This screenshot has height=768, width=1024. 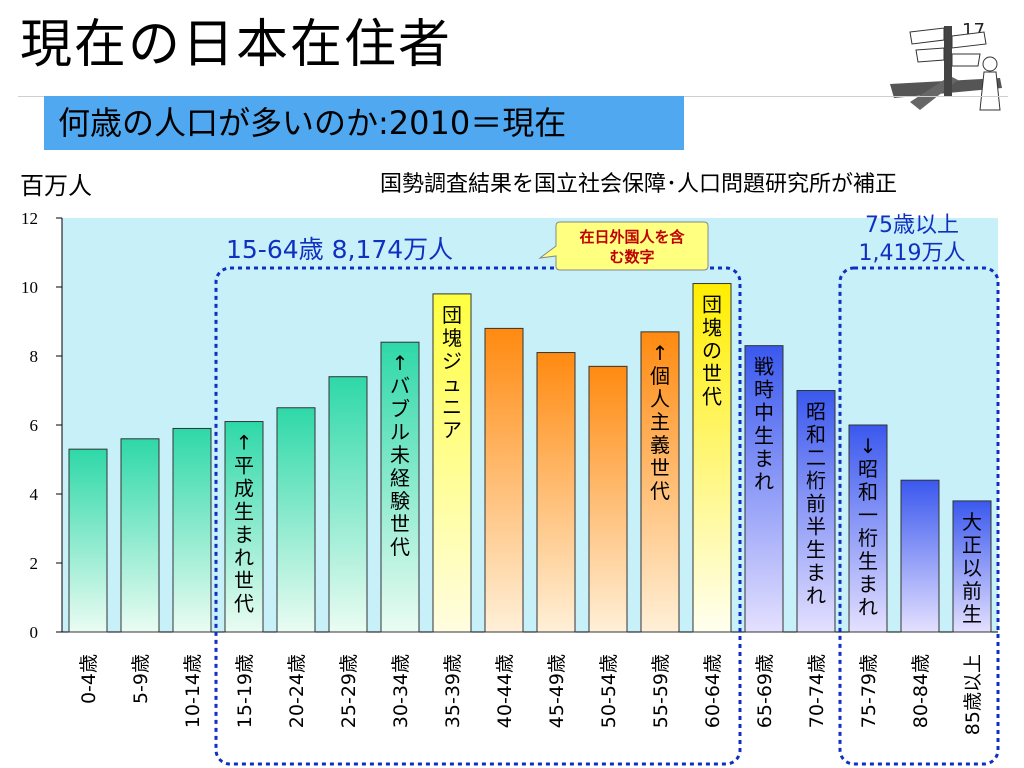 What do you see at coordinates (816, 504) in the screenshot?
I see `bar-annotation: 昭和二桁前半生まれ` at bounding box center [816, 504].